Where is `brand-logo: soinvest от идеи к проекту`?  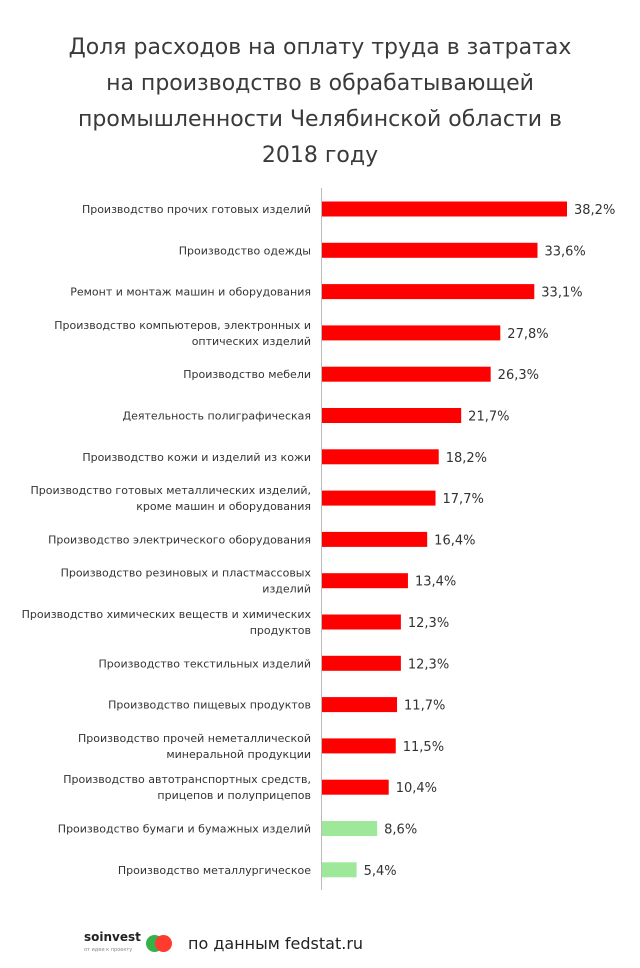 brand-logo: soinvest от идеи к проекту is located at coordinates (115, 943).